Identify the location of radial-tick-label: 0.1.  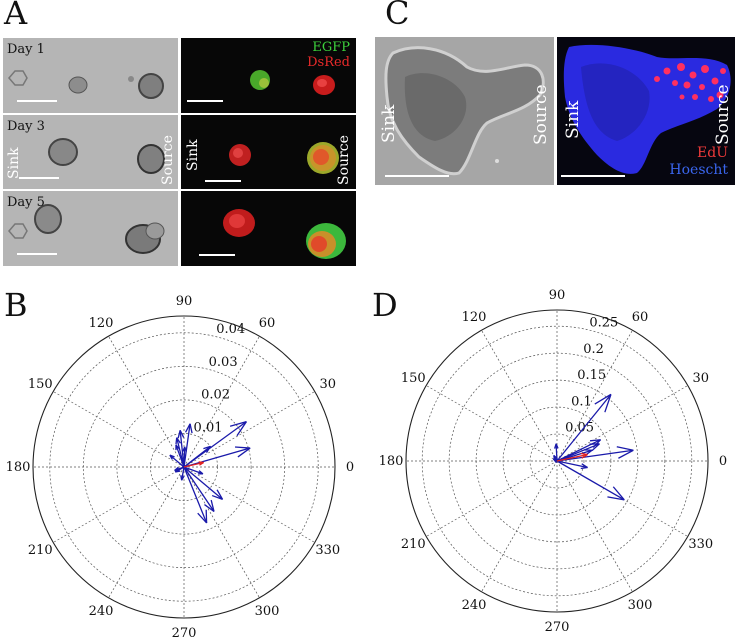
(581, 401).